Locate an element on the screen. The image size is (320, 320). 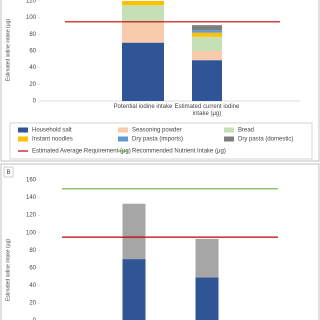
panel-label: B is located at coordinates (8, 173).